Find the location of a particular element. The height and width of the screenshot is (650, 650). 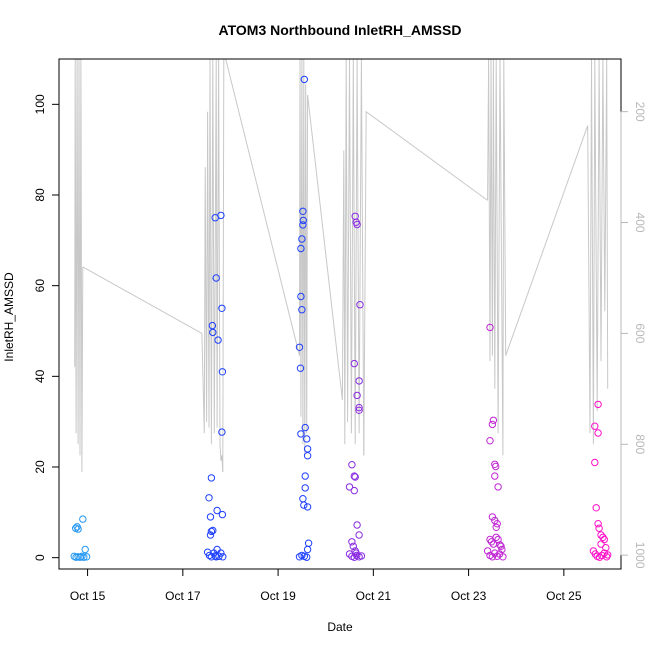

y-tick-label: 40 is located at coordinates (40, 376).